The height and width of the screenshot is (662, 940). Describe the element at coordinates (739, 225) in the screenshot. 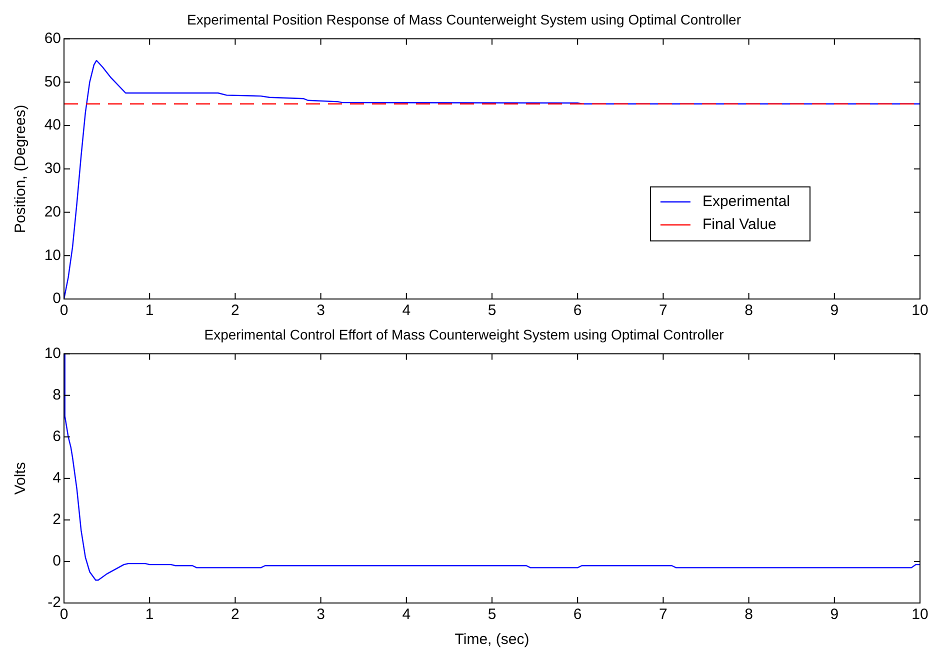

I see `legend-label: Final Value` at that location.